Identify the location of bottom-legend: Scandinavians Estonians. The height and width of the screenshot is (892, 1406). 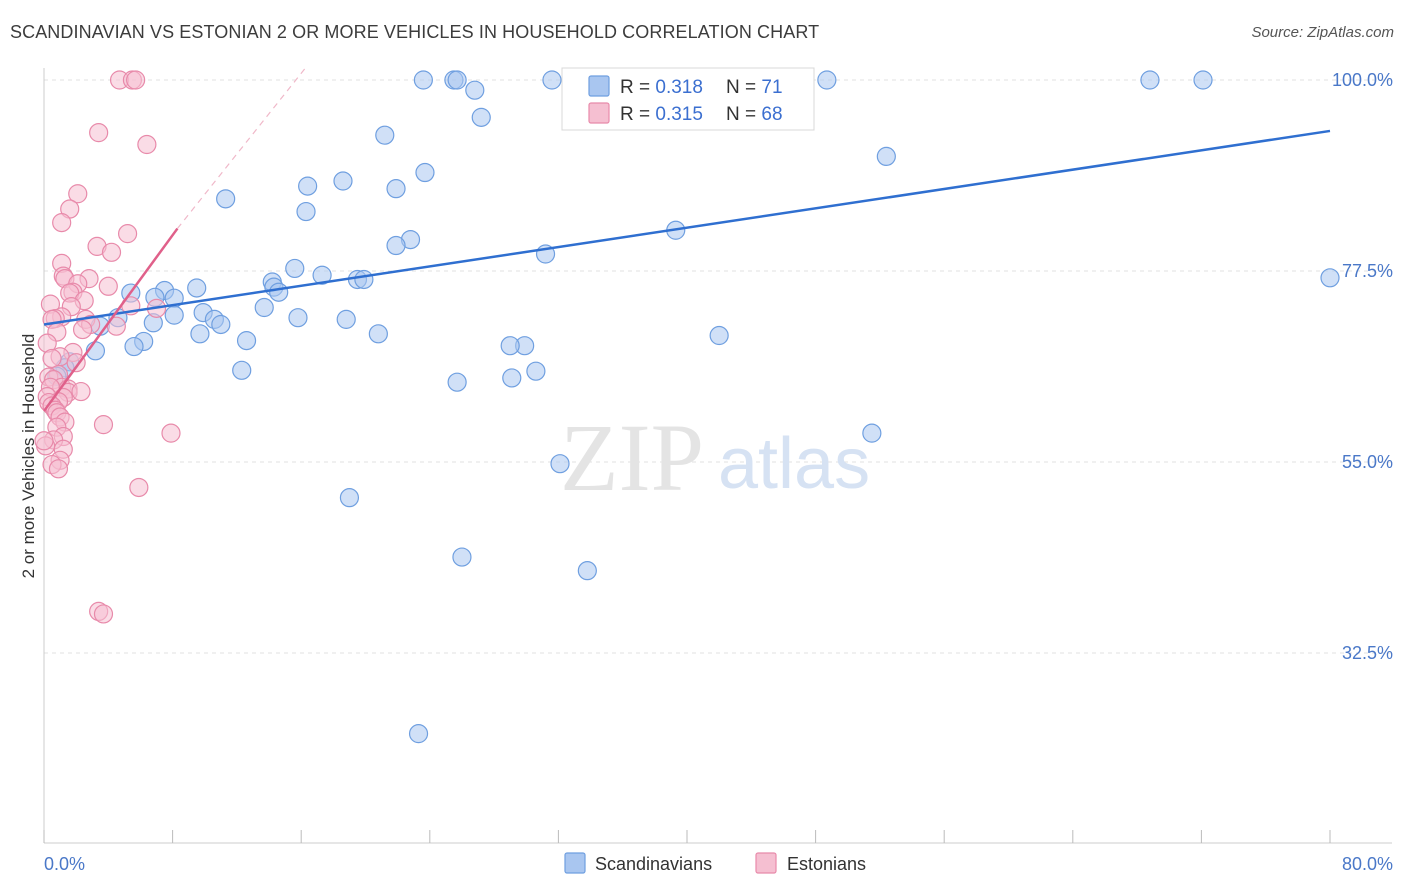
(715, 863).